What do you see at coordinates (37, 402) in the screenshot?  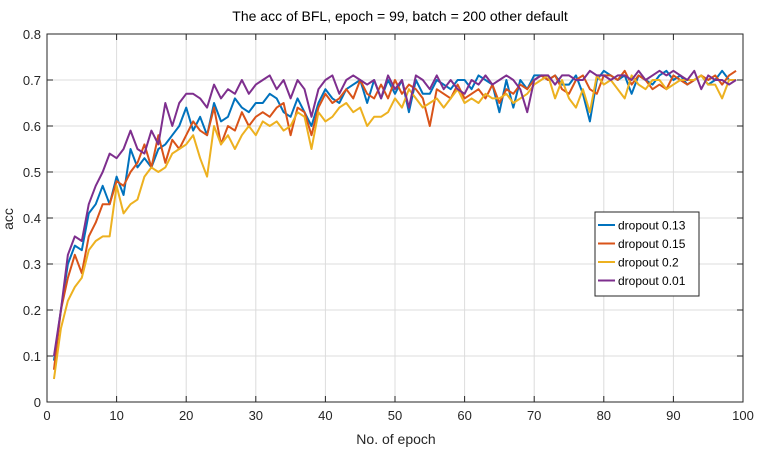 I see `y-tick-label: 0` at bounding box center [37, 402].